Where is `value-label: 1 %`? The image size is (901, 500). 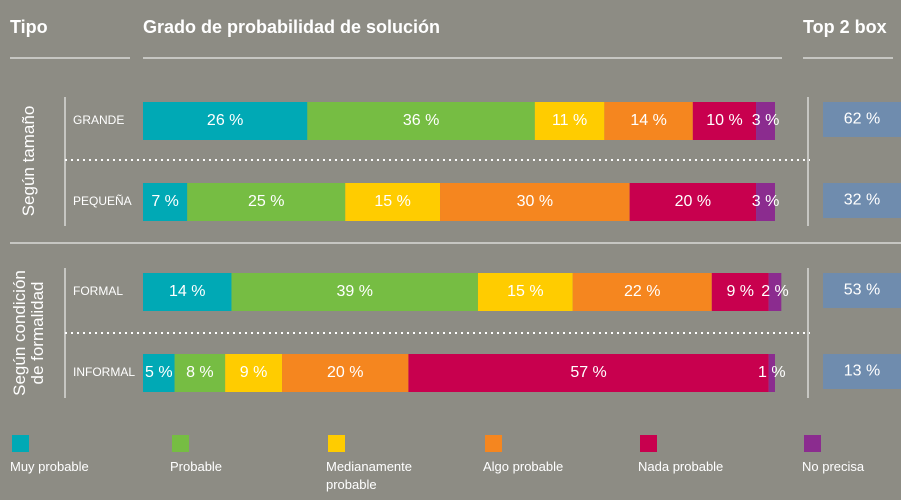 value-label: 1 % is located at coordinates (772, 372).